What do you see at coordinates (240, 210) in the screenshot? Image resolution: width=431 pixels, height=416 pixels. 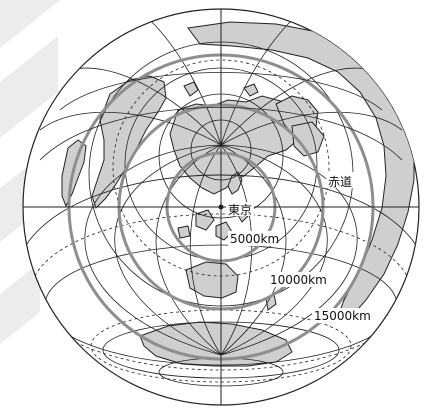 I see `tokyo-label: 東京` at bounding box center [240, 210].